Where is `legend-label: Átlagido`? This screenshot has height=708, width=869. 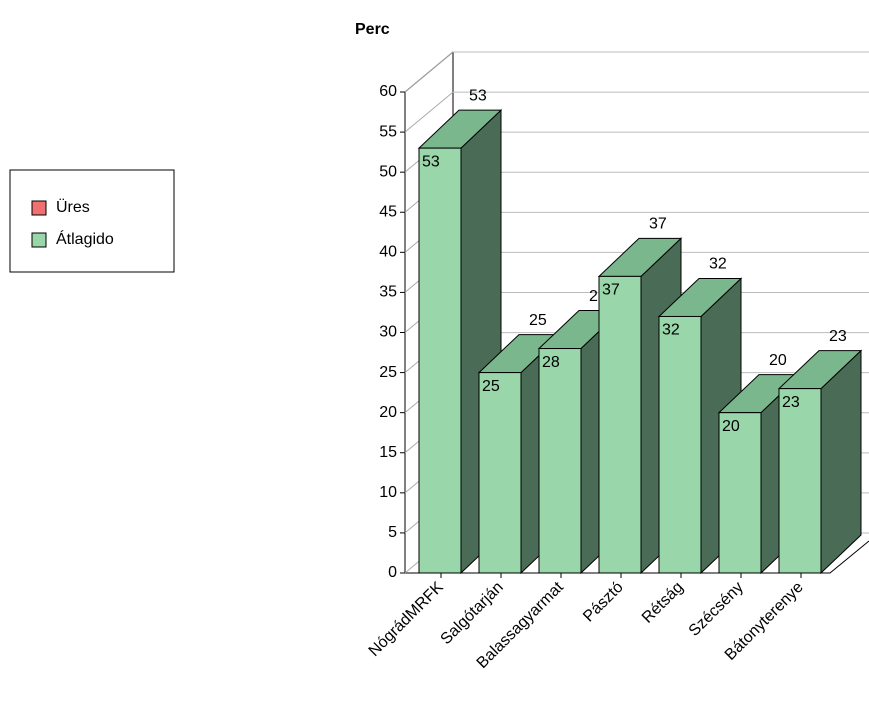
legend-label: Átlagido is located at coordinates (85, 238).